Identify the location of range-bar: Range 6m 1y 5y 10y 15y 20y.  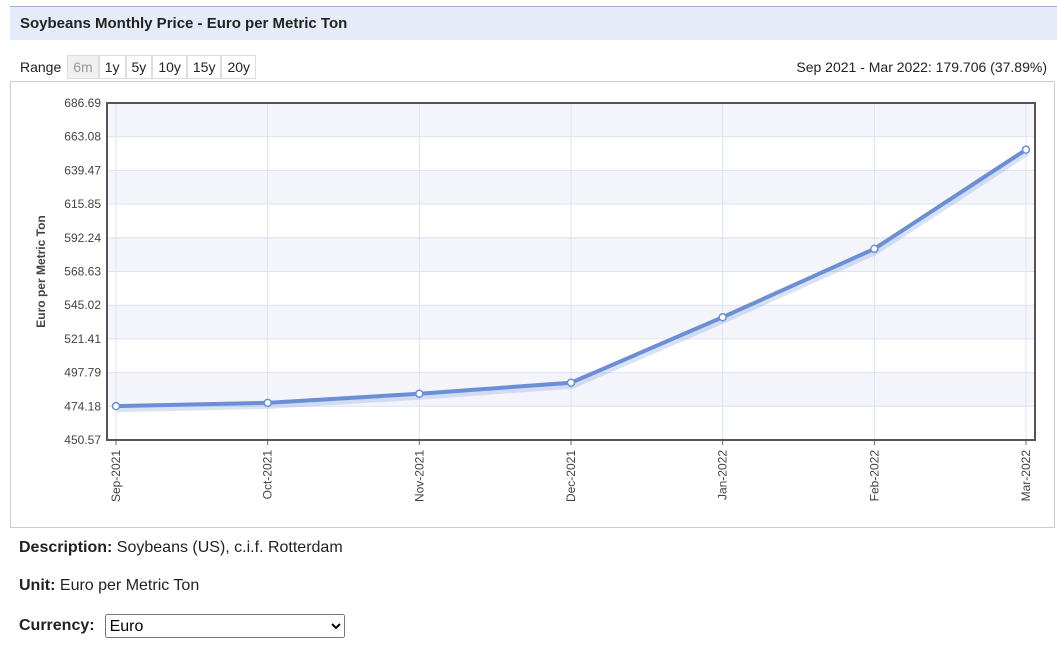
(138, 67).